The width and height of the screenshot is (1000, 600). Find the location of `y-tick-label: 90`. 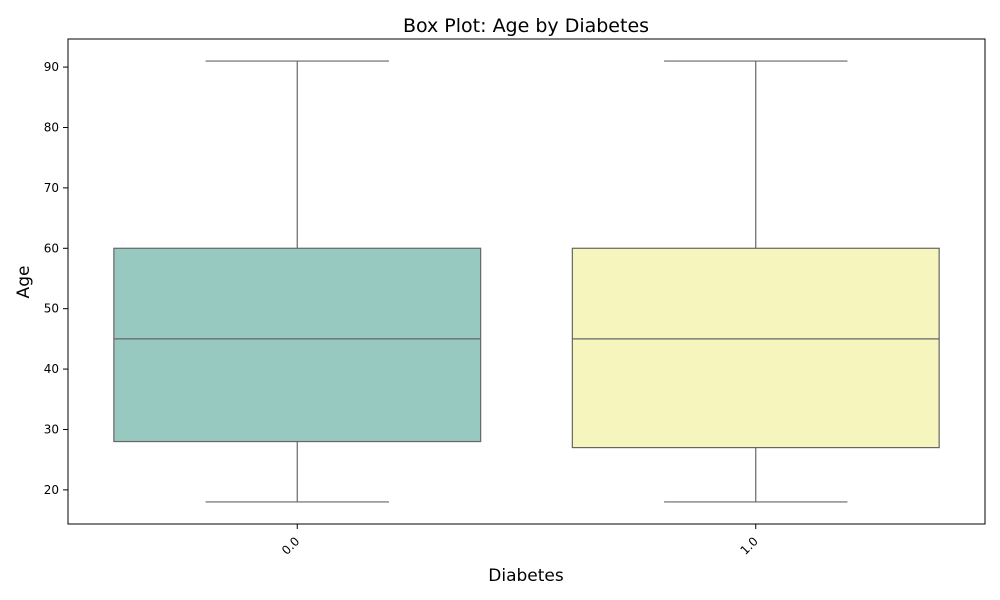

y-tick-label: 90 is located at coordinates (51, 67).